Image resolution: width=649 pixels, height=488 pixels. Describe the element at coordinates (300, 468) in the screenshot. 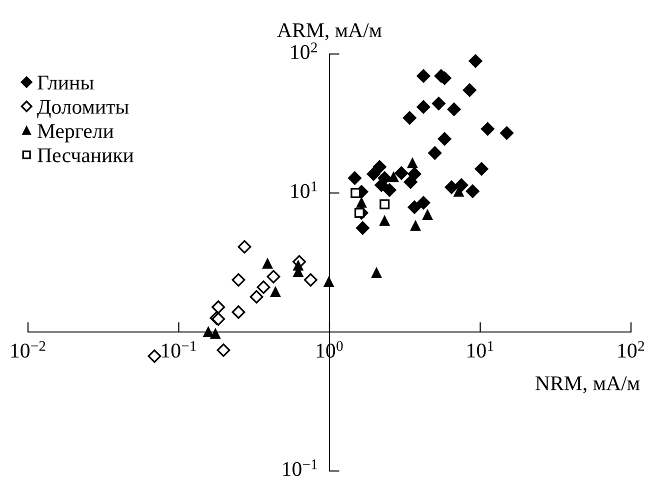

I see `y-tick-label: 10$^{−1}$` at that location.